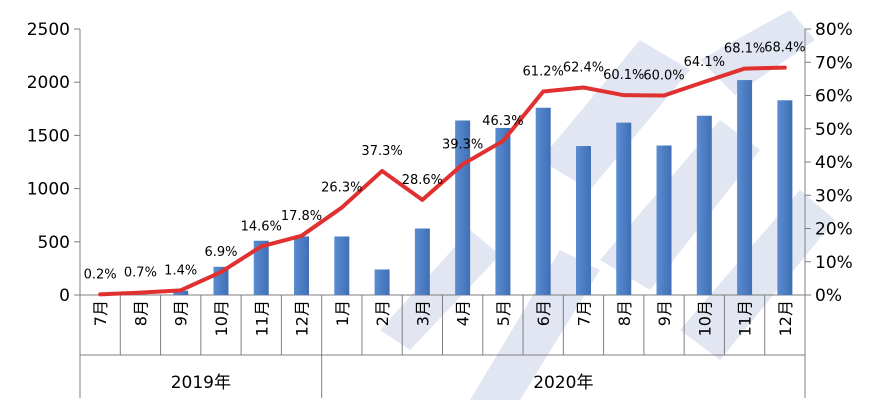 The image size is (895, 400). I want to click on y-right-tick-label: 20%, so click(834, 230).